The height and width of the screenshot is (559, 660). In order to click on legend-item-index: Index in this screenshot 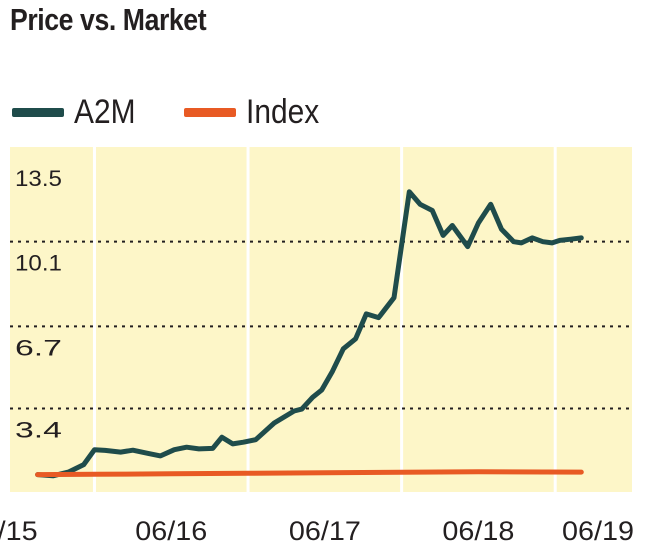, I will do `click(256, 112)`.